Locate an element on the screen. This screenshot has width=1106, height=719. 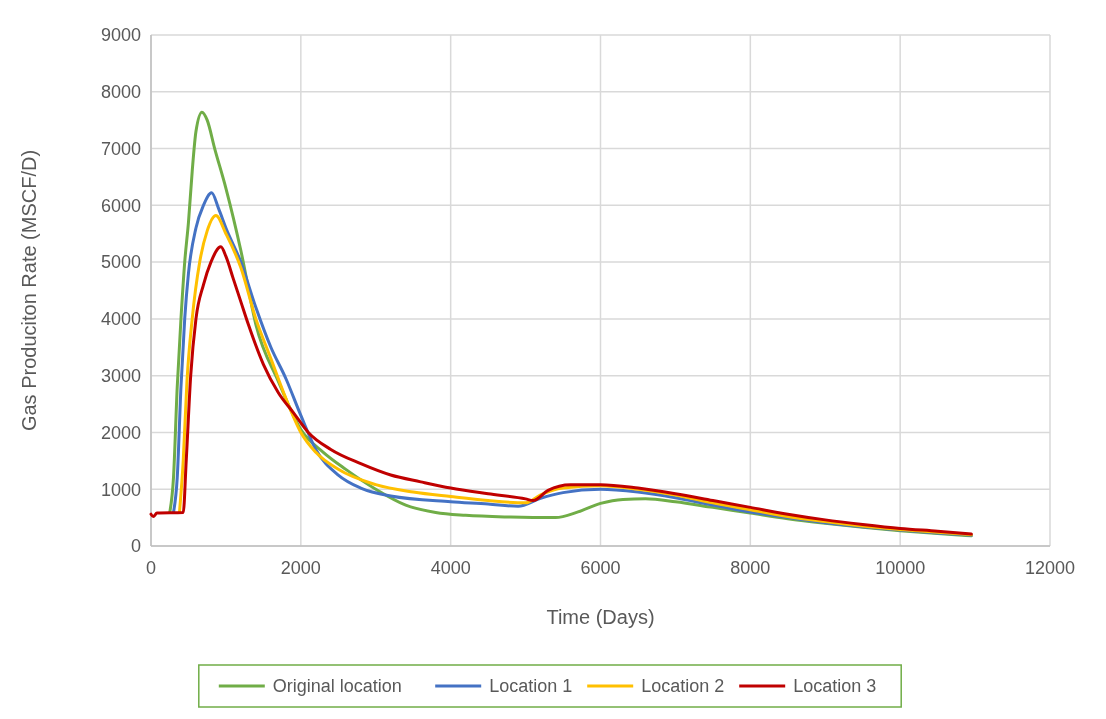
y-axis-title: Gas Produciton Rate (MSCF/D) is located at coordinates (29, 290).